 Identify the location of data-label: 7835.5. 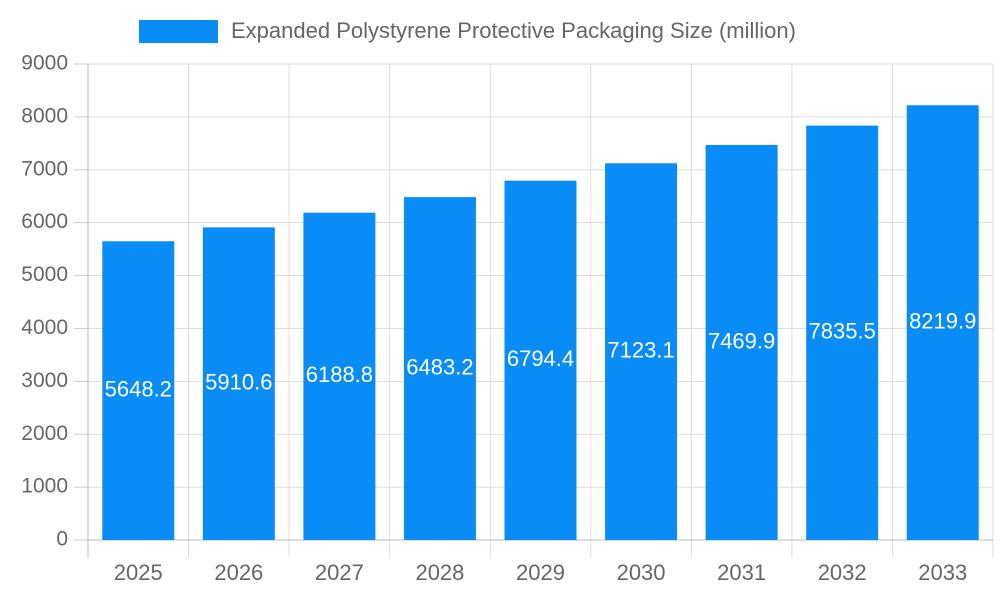
(842, 331).